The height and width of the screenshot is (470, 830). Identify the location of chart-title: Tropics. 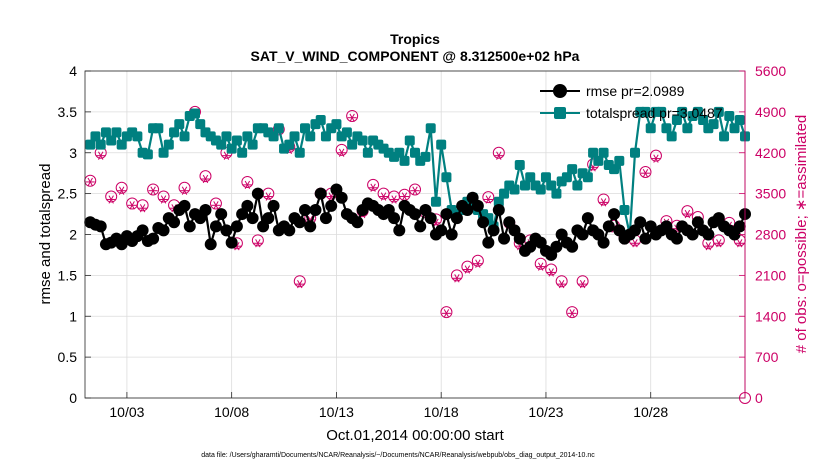
(415, 39).